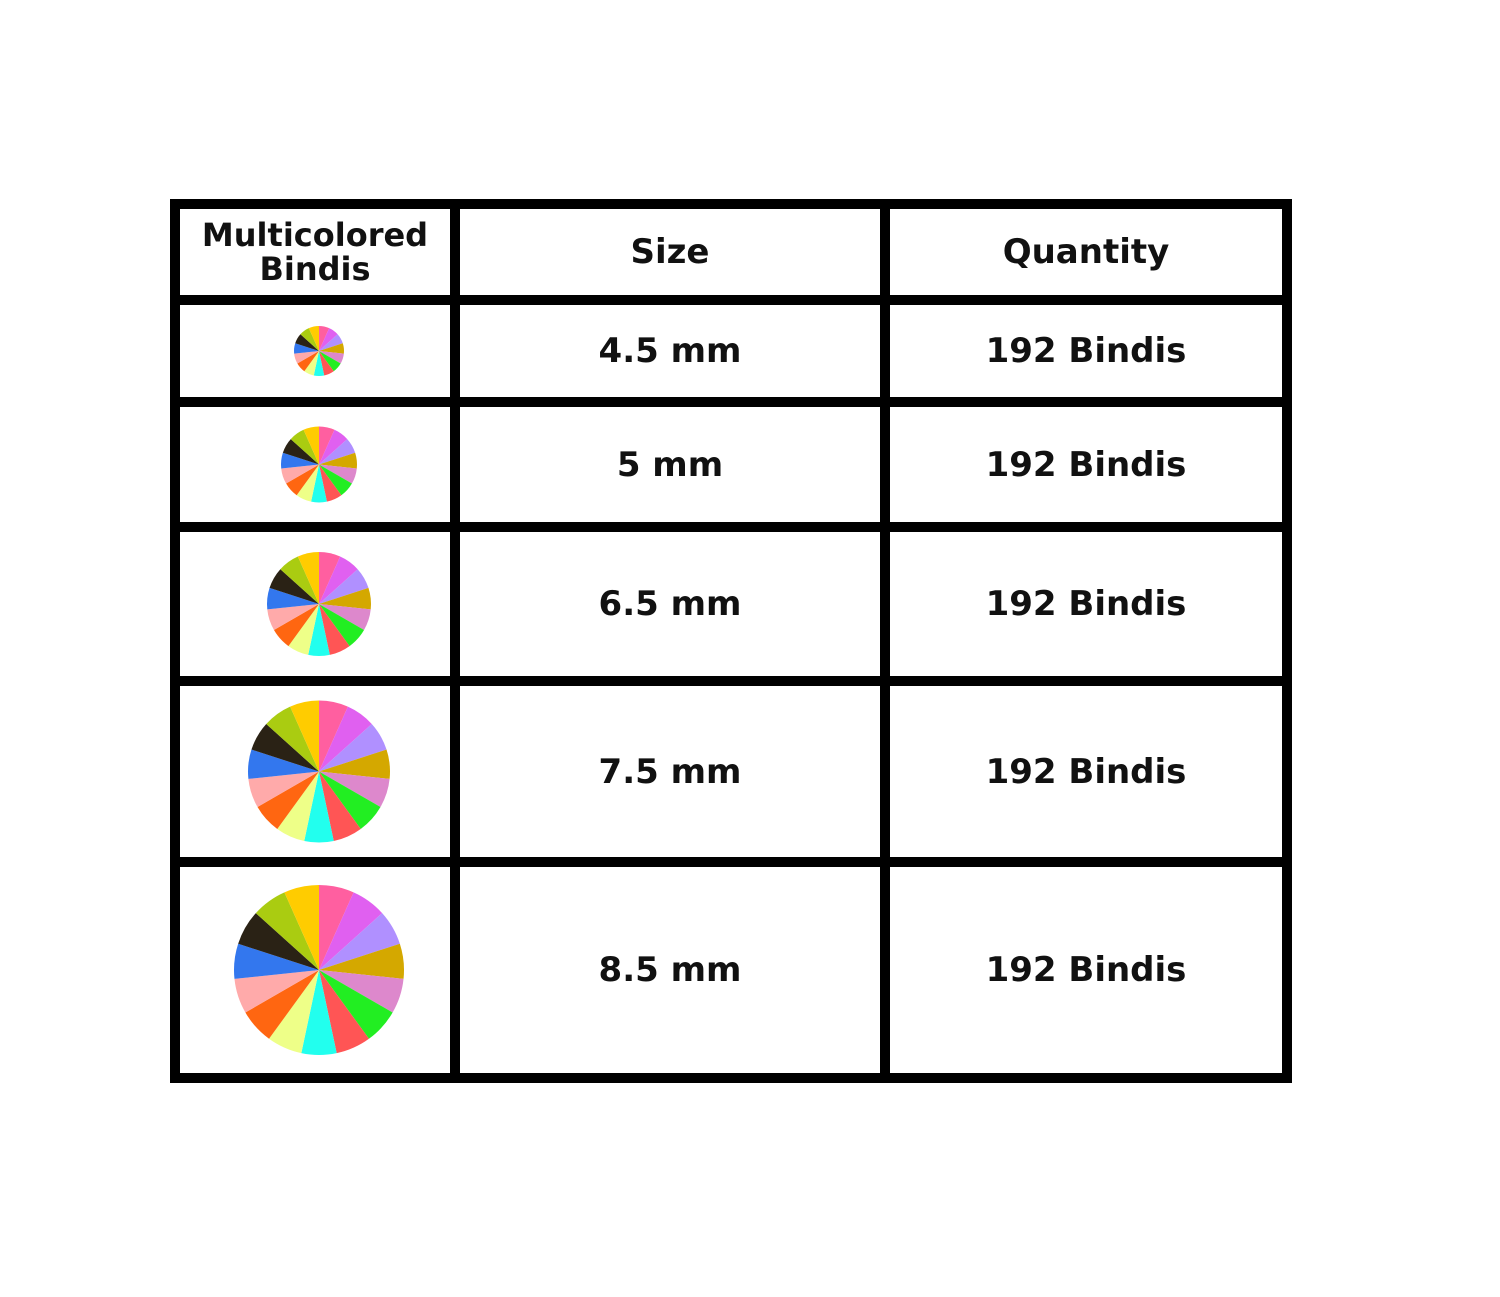 The image size is (1500, 1297). What do you see at coordinates (315, 252) in the screenshot?
I see `header-cell: Multicolored Bindis` at bounding box center [315, 252].